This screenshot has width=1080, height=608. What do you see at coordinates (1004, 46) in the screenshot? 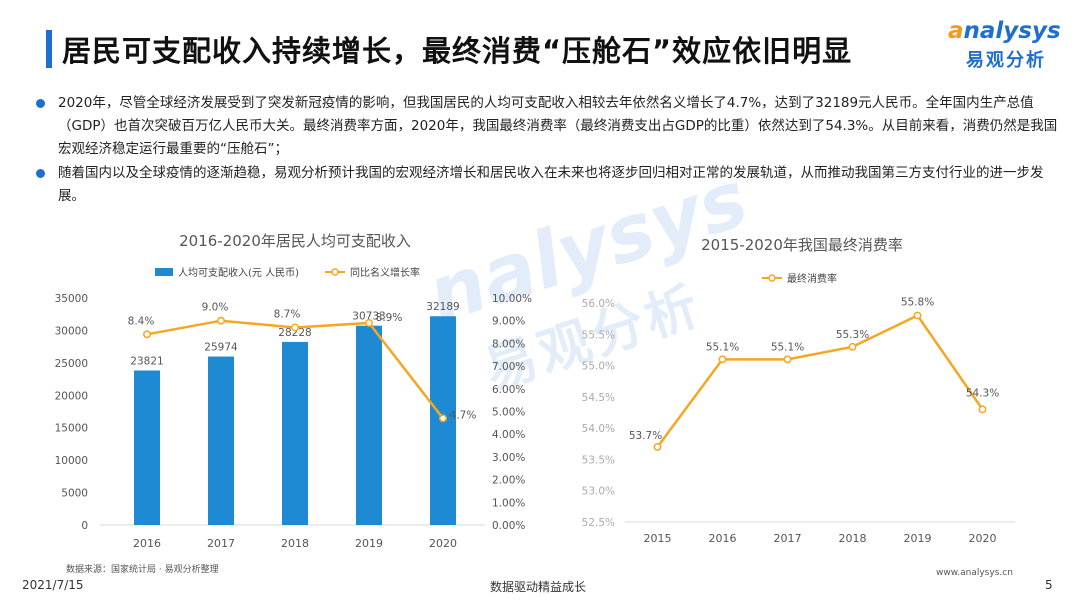
I see `brand-logo: analysys 易观分析` at bounding box center [1004, 46].